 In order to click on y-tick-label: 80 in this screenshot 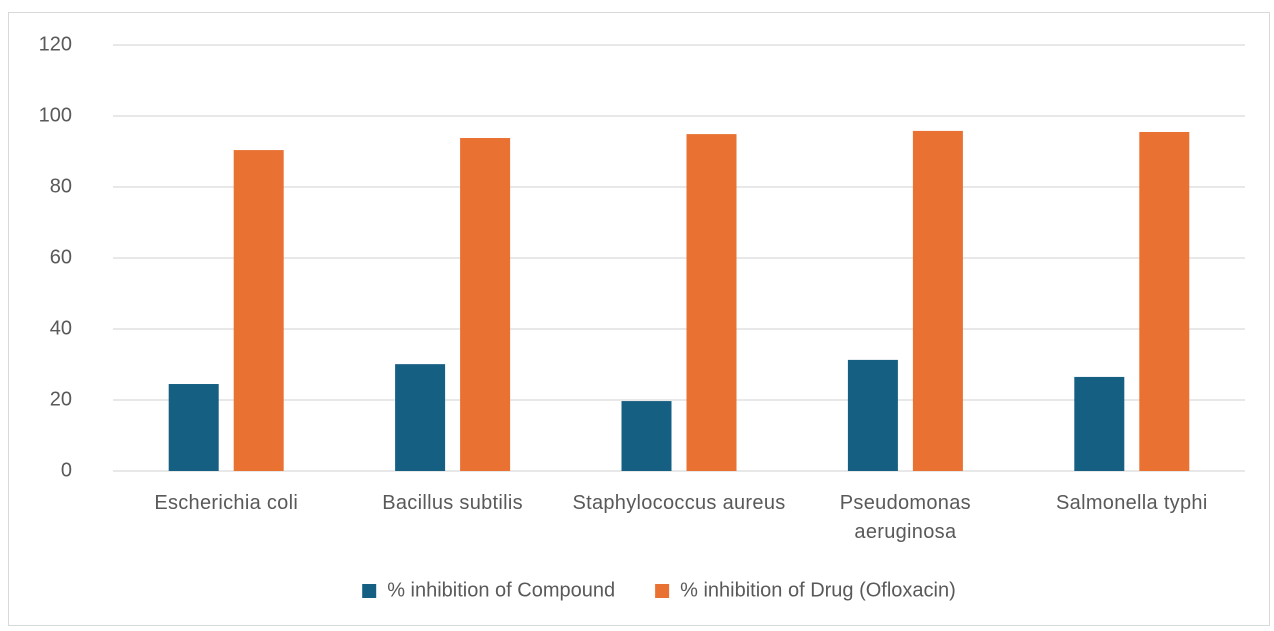, I will do `click(61, 186)`.